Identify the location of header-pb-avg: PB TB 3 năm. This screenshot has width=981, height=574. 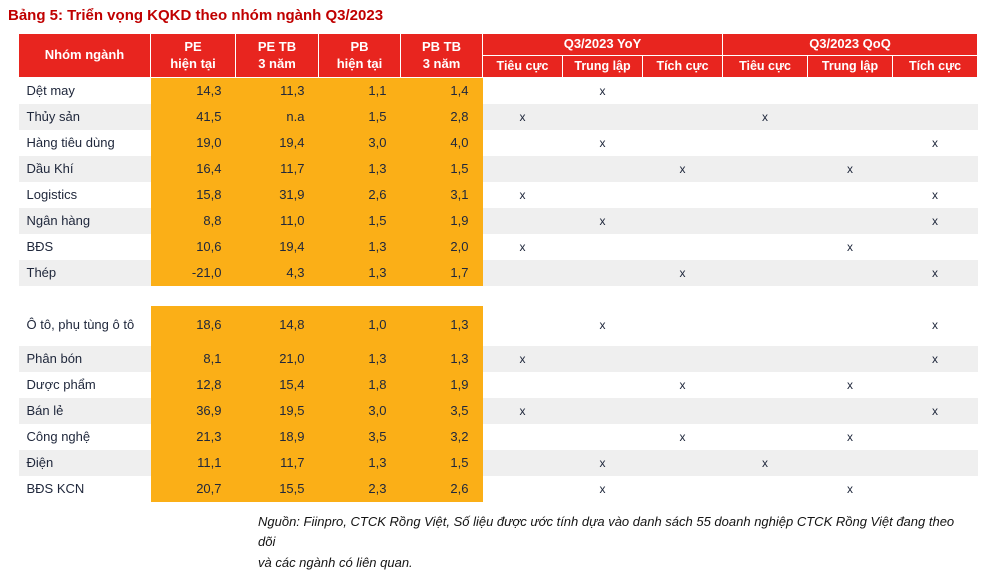
(441, 55).